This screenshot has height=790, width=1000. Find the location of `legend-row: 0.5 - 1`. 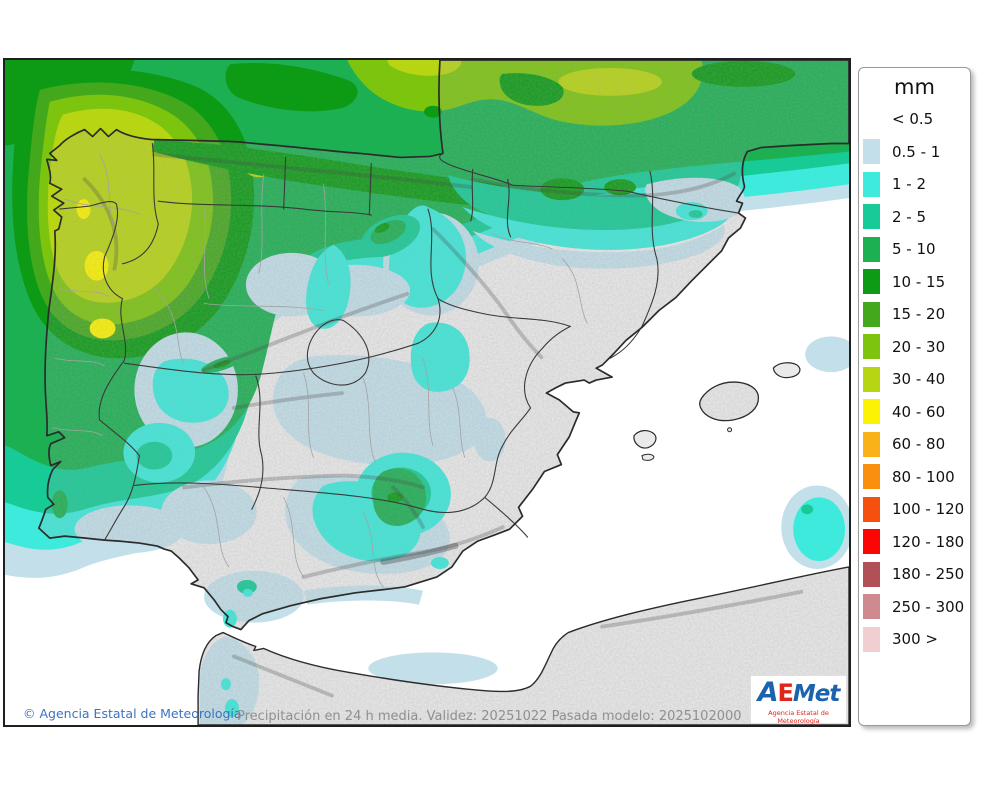

legend-row: 0.5 - 1 is located at coordinates (914, 152).